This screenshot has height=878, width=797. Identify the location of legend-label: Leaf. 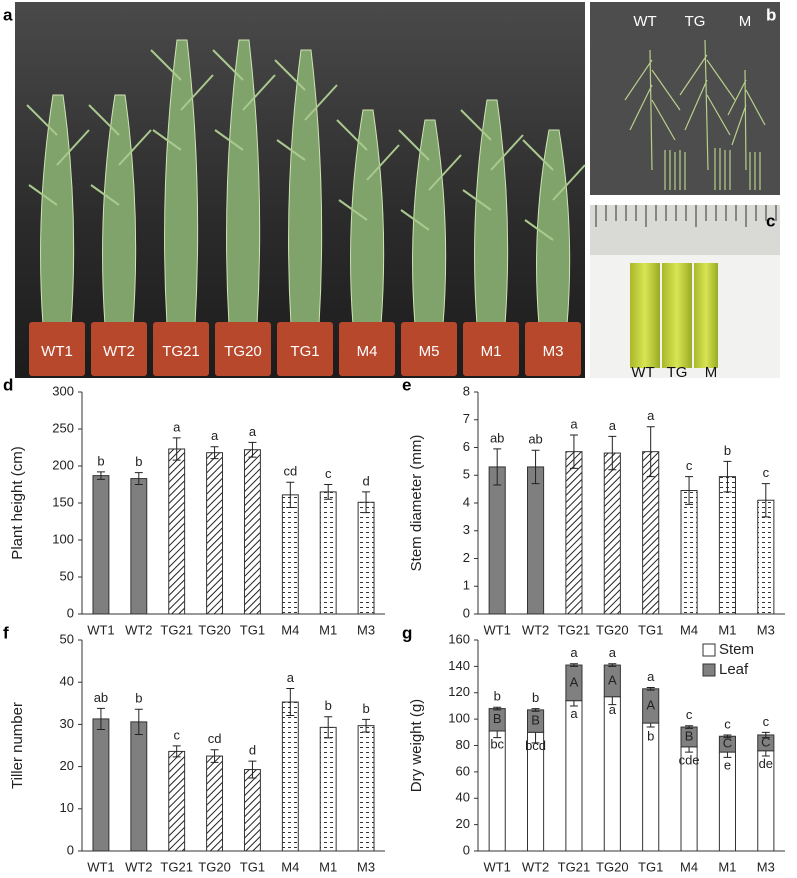
(734, 669).